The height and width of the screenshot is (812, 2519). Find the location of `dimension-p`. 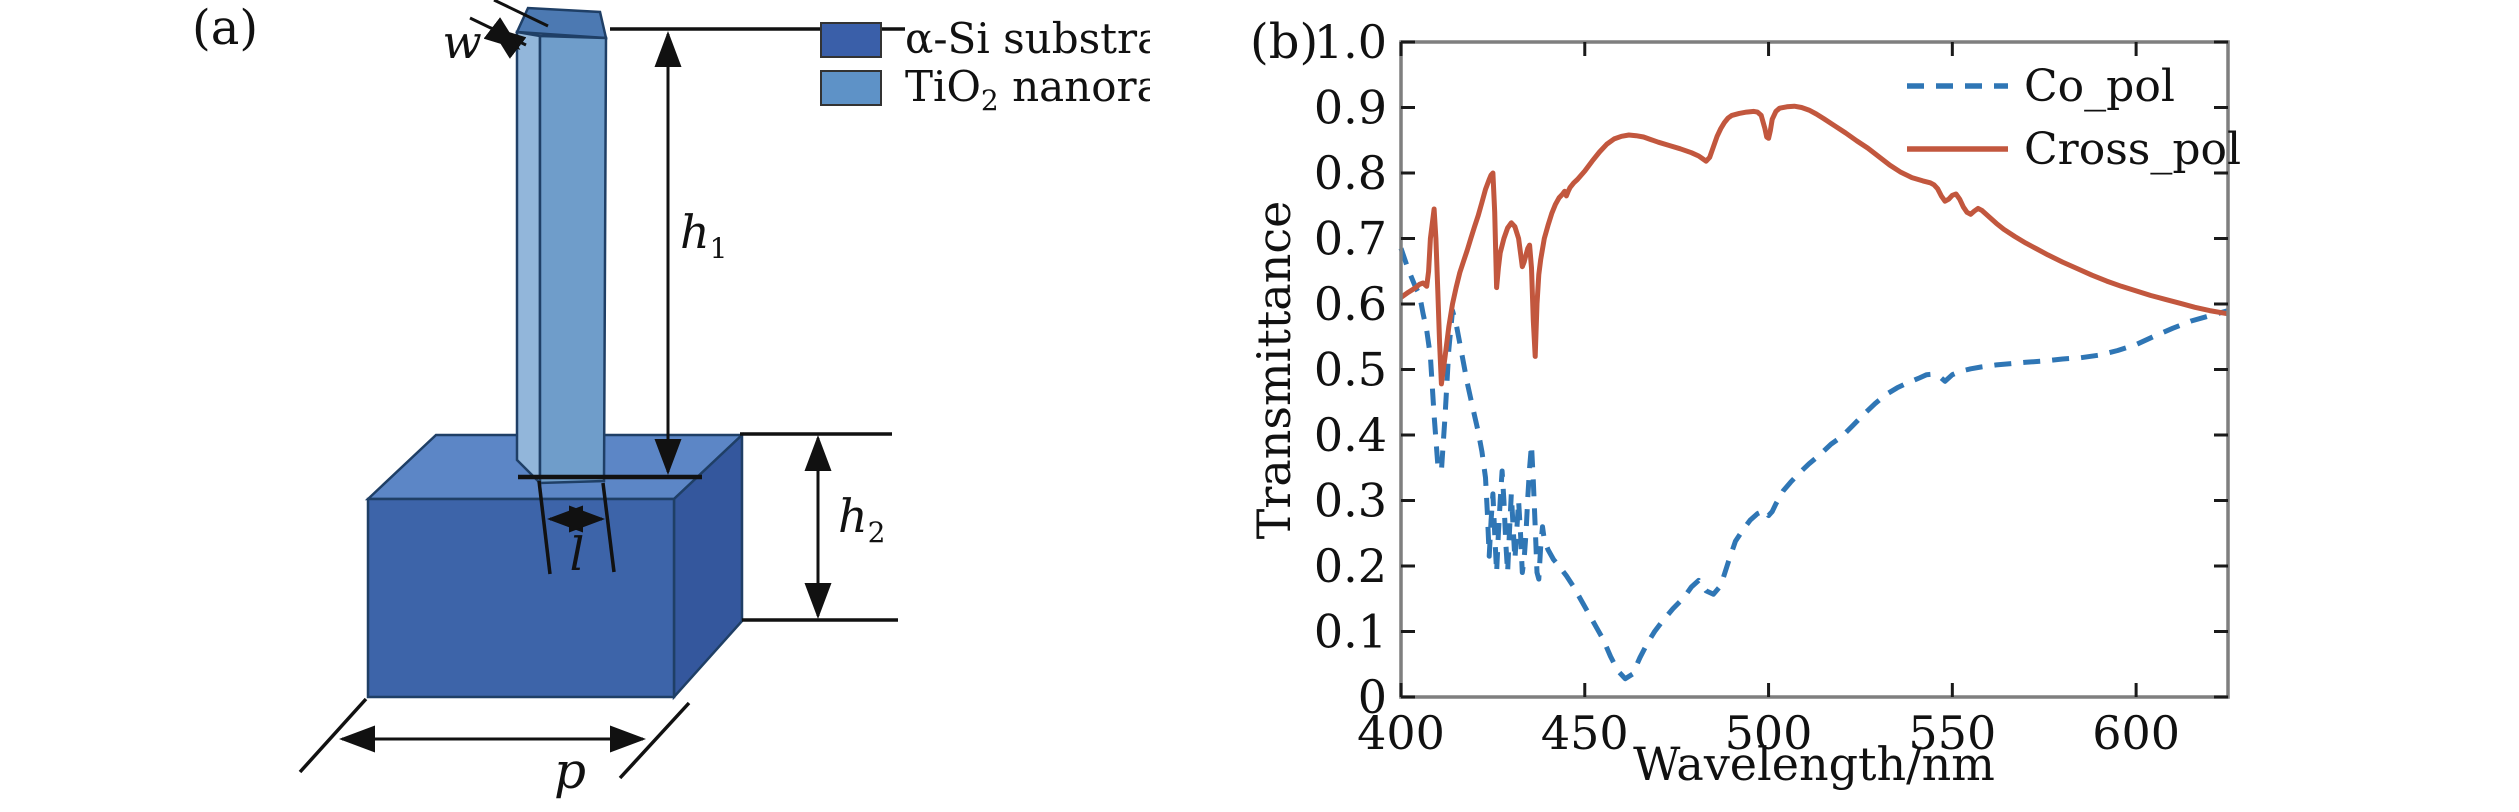

dimension-p is located at coordinates (494, 738).